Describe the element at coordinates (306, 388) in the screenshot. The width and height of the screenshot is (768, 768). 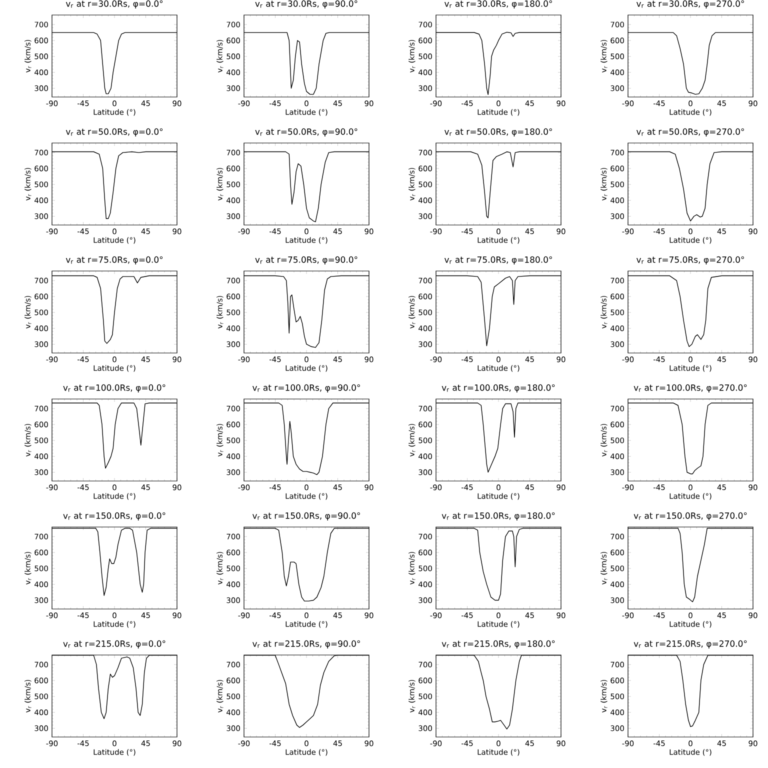
I see `chart-title: v$_{r}$ at r=100.0Rs, φ=90.0°` at that location.